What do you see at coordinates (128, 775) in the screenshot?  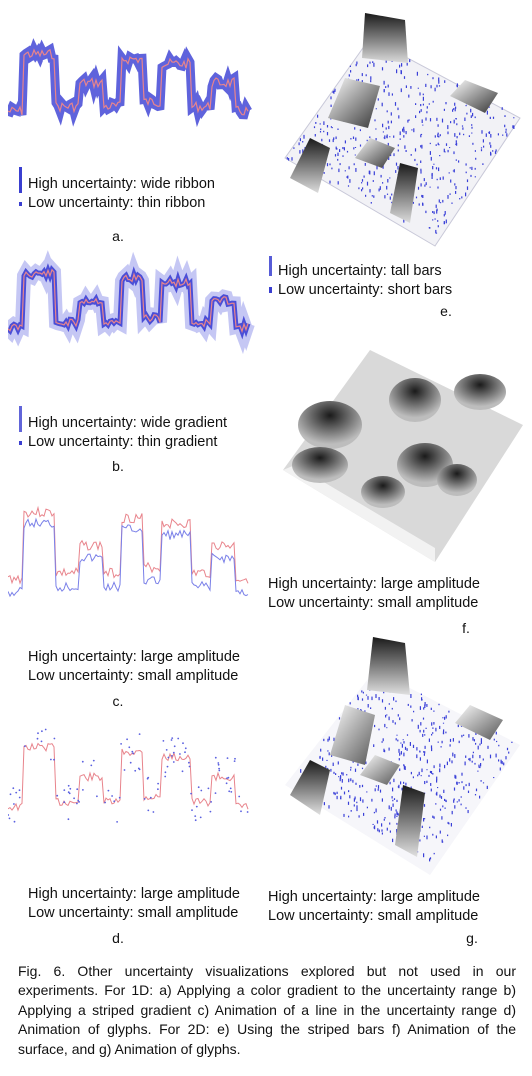 I see `uncertainty-glyphs` at bounding box center [128, 775].